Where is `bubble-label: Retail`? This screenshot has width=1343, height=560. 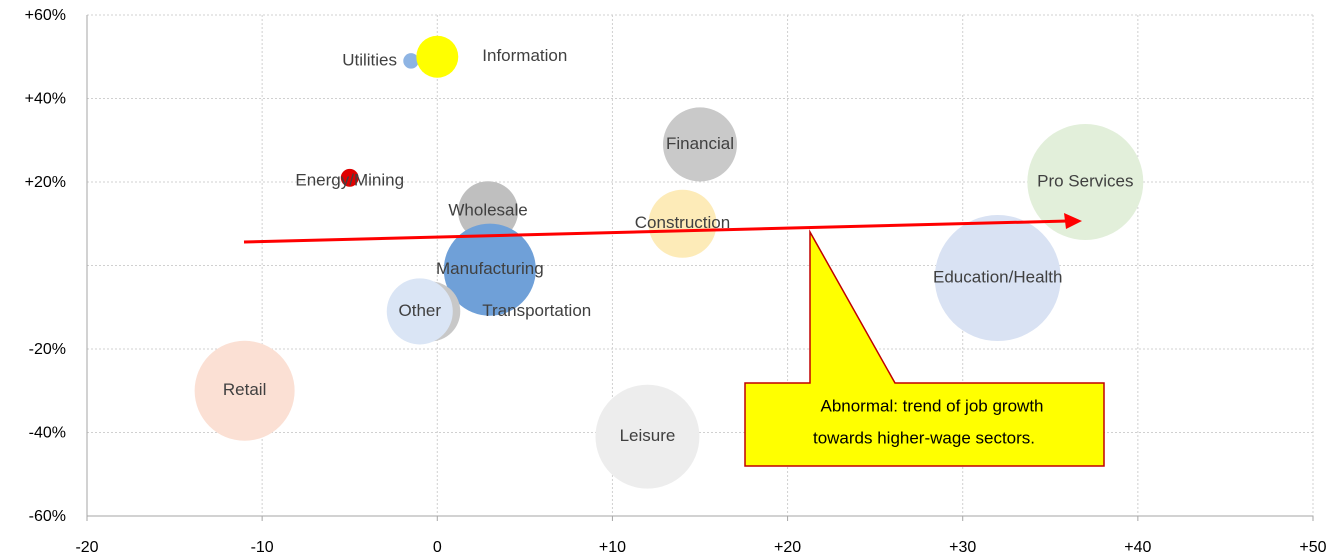 bubble-label: Retail is located at coordinates (244, 389).